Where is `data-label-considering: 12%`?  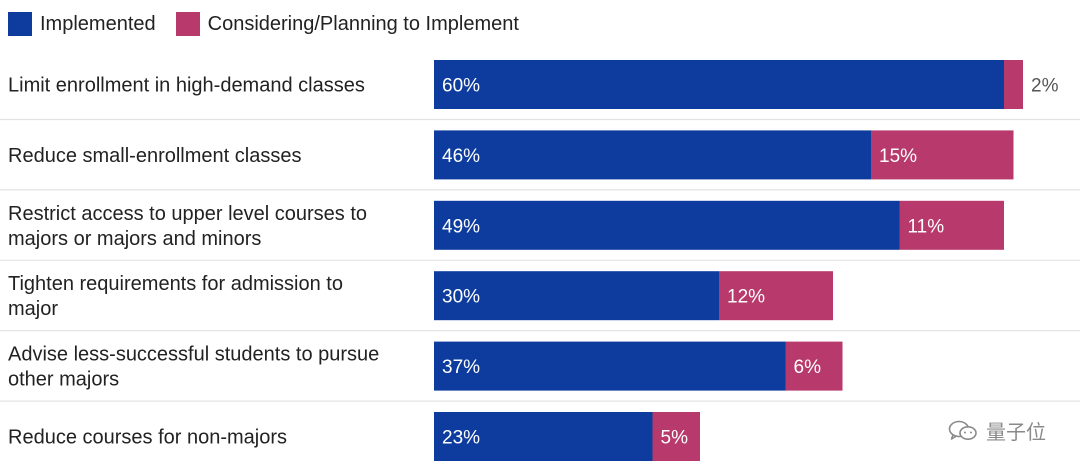 data-label-considering: 12% is located at coordinates (746, 297).